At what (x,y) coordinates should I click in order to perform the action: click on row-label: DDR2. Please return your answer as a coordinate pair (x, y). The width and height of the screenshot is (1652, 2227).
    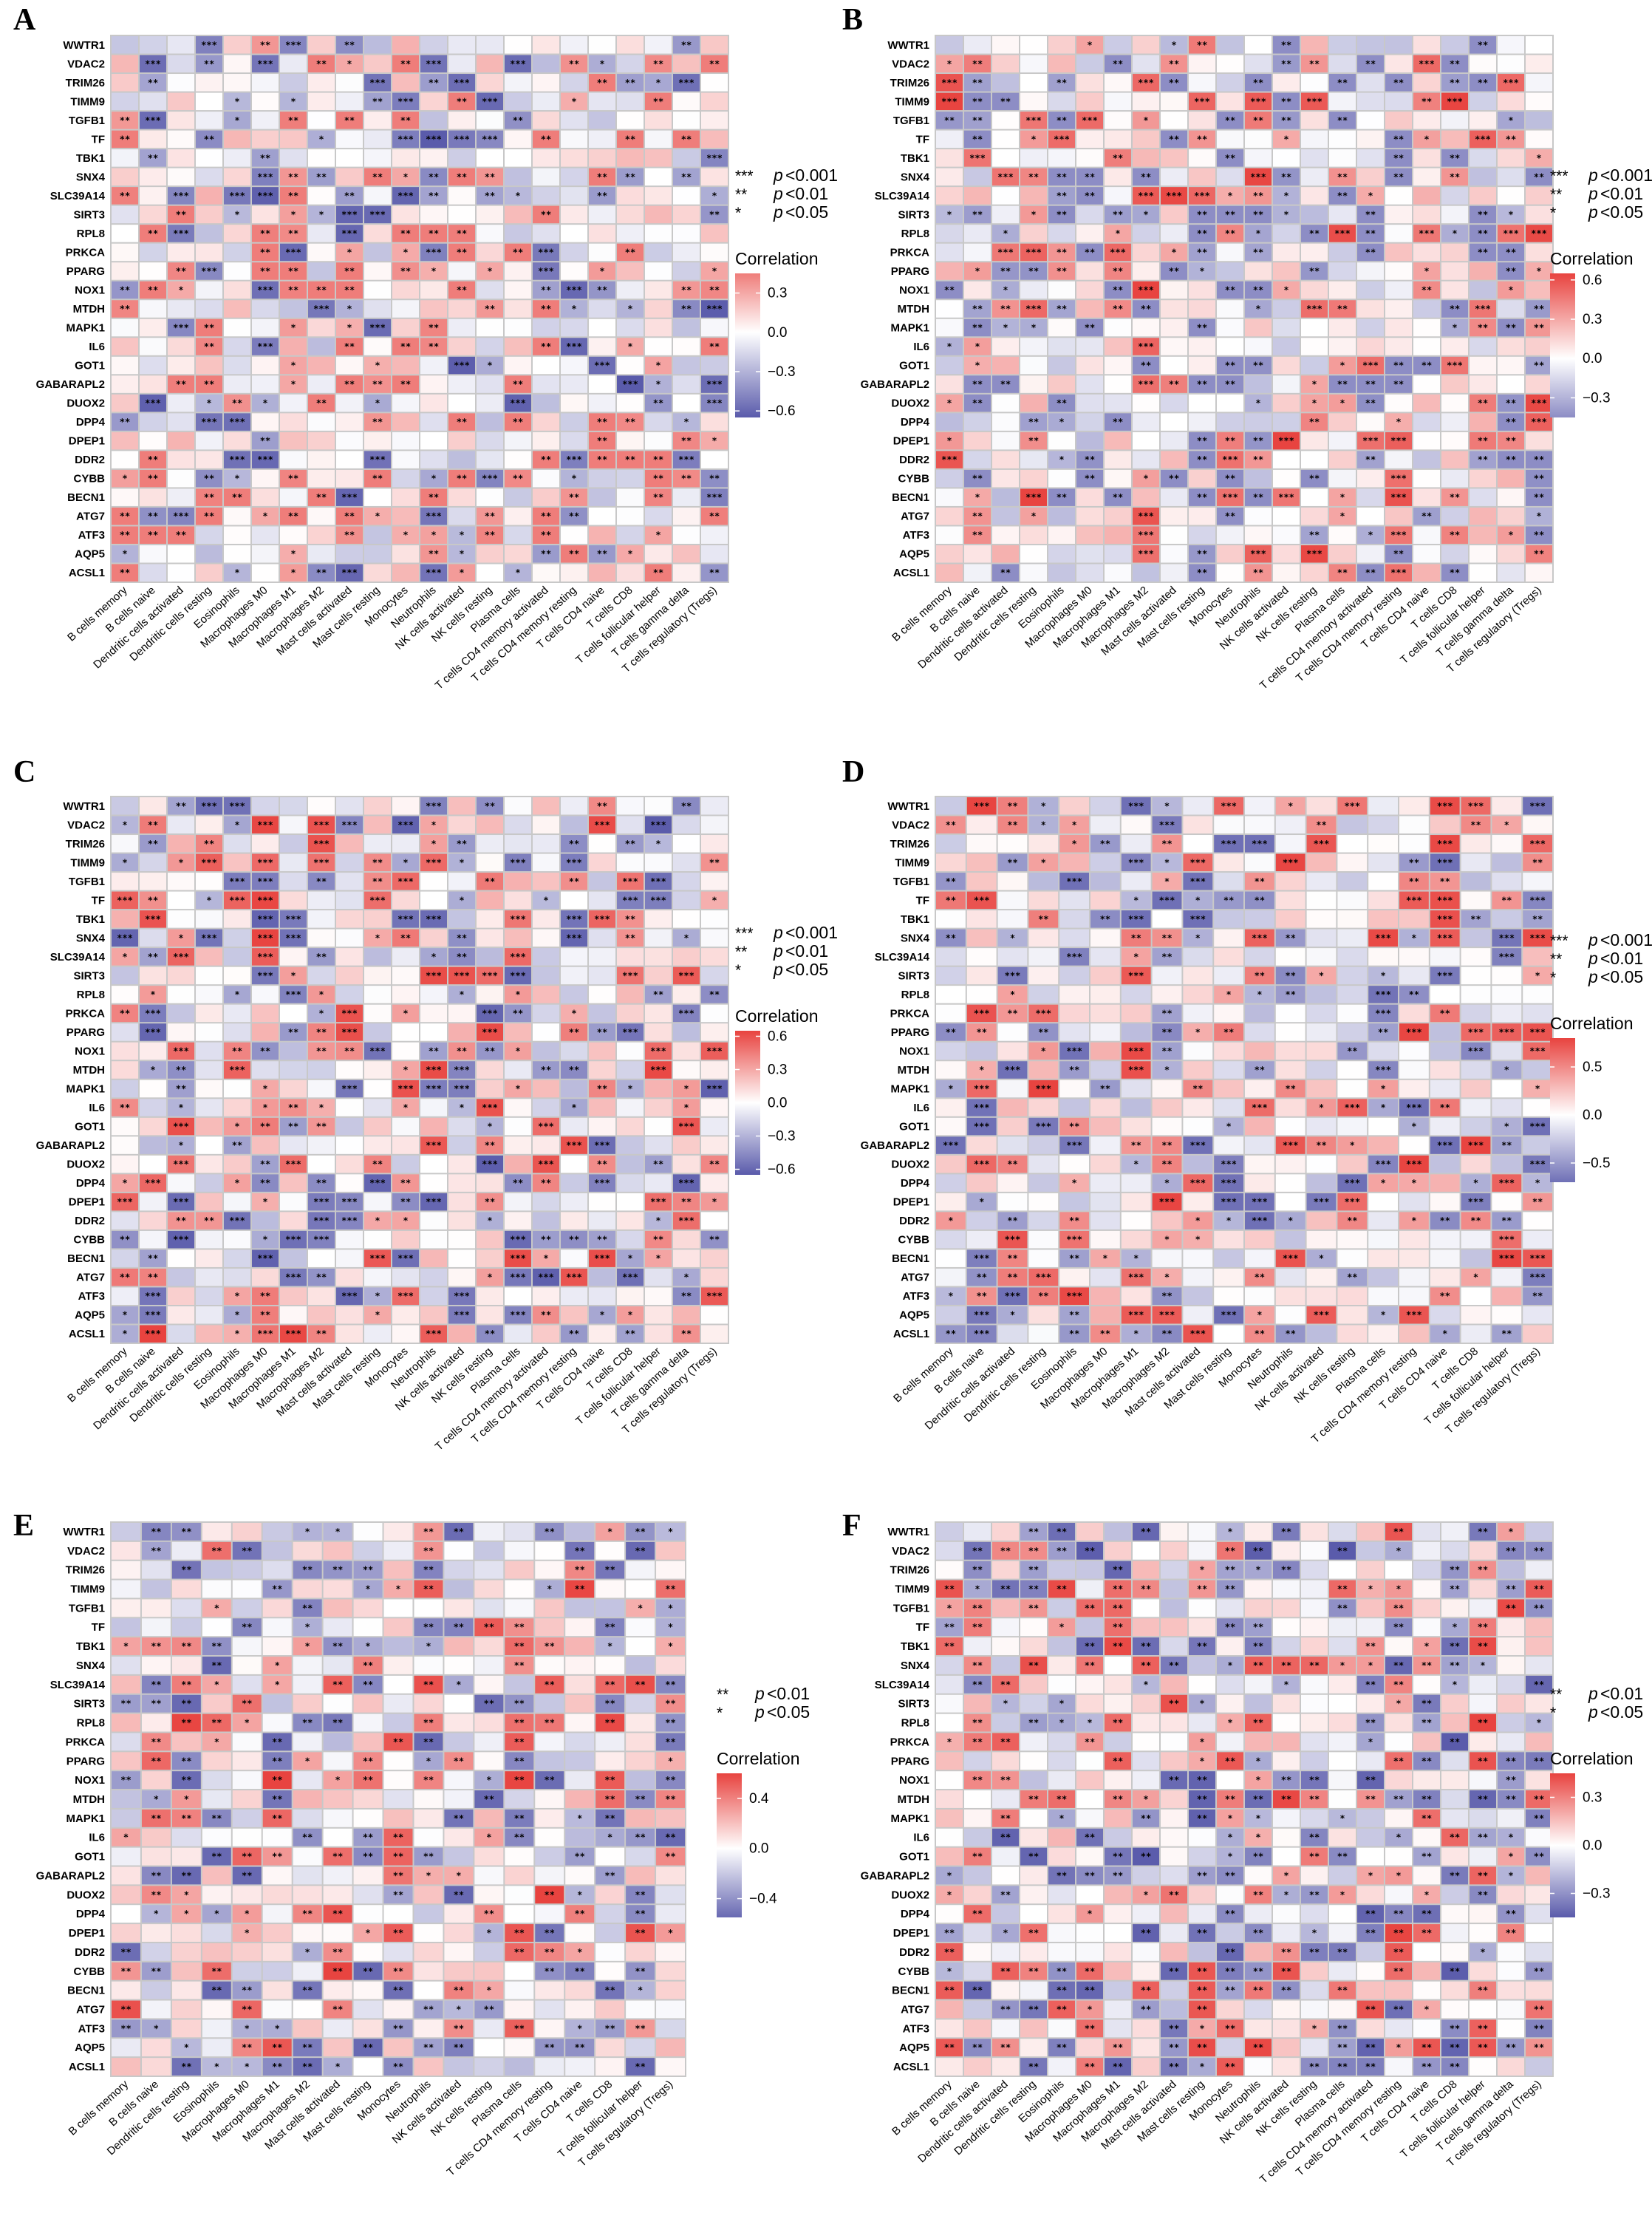
    Looking at the image, I should click on (914, 460).